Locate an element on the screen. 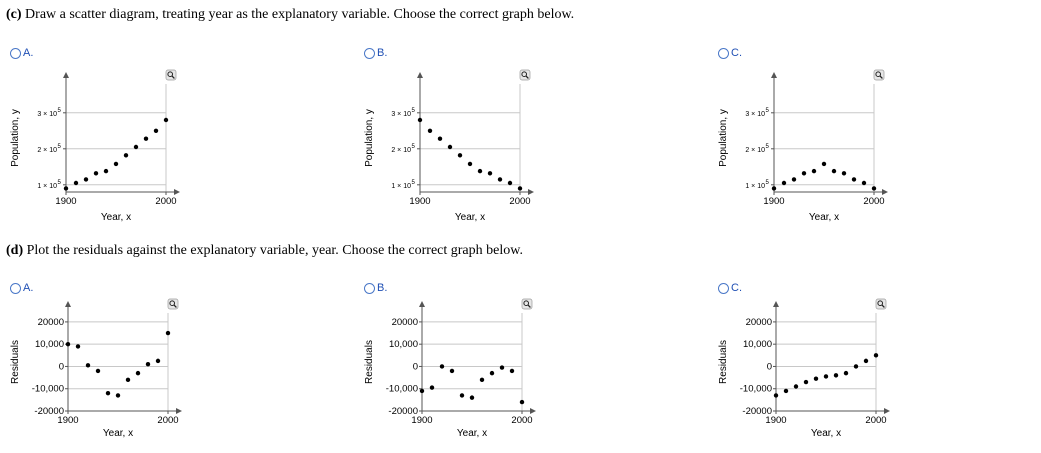  part-d-label: (d) is located at coordinates (15, 250).